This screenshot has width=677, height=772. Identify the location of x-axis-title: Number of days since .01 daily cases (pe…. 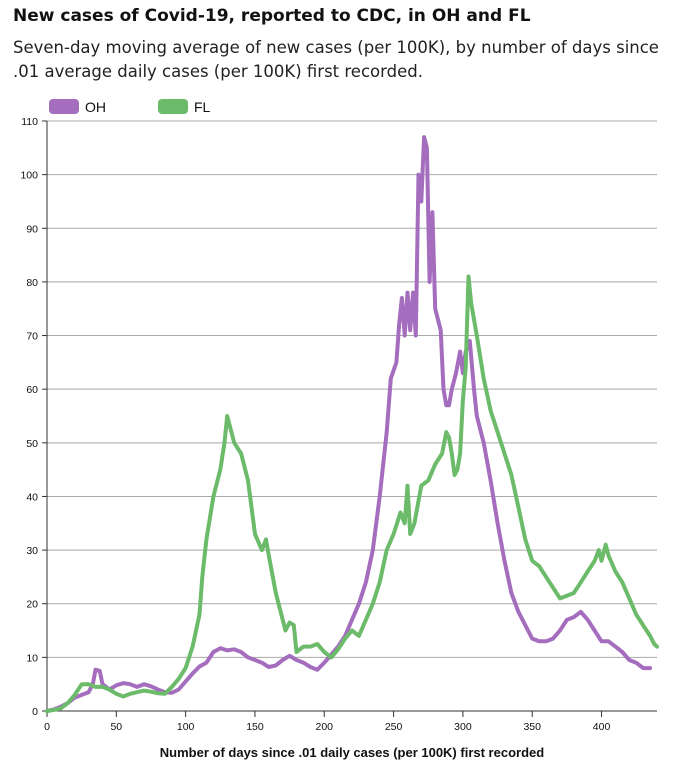
(352, 752).